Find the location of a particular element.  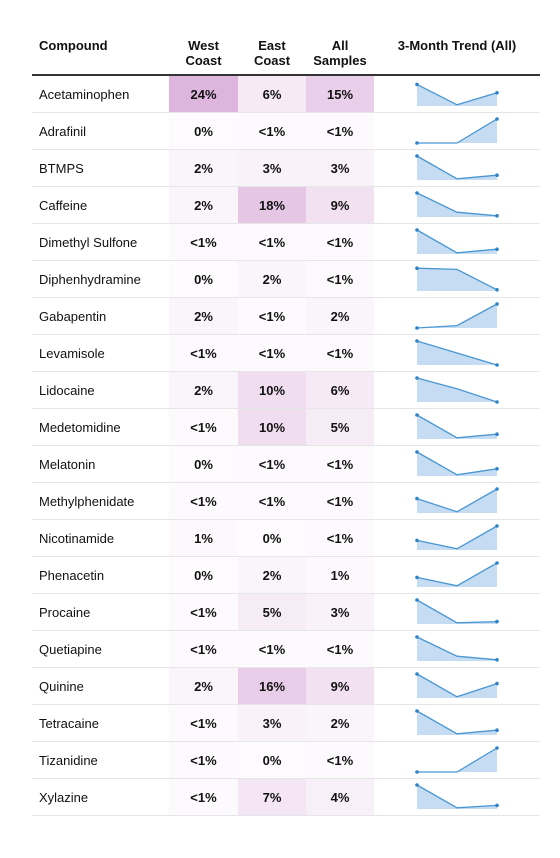

compound-name: Gabapentin is located at coordinates (100, 316).